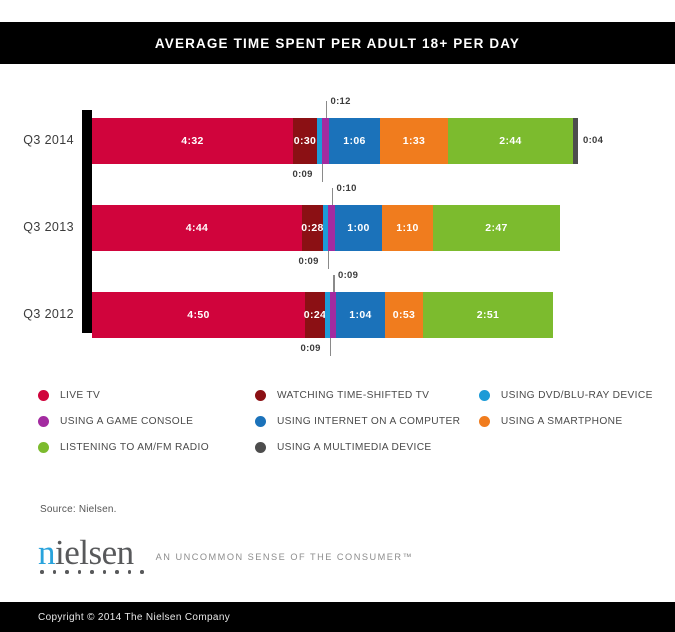  Describe the element at coordinates (80, 395) in the screenshot. I see `legend-label: LIVE TV` at that location.